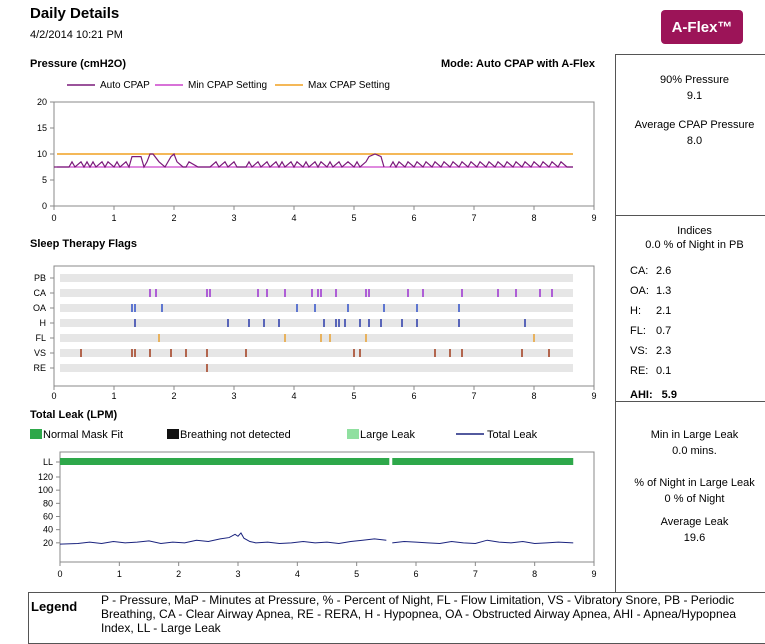 The width and height of the screenshot is (765, 644). I want to click on legend-large-leak-swatch, so click(353, 434).